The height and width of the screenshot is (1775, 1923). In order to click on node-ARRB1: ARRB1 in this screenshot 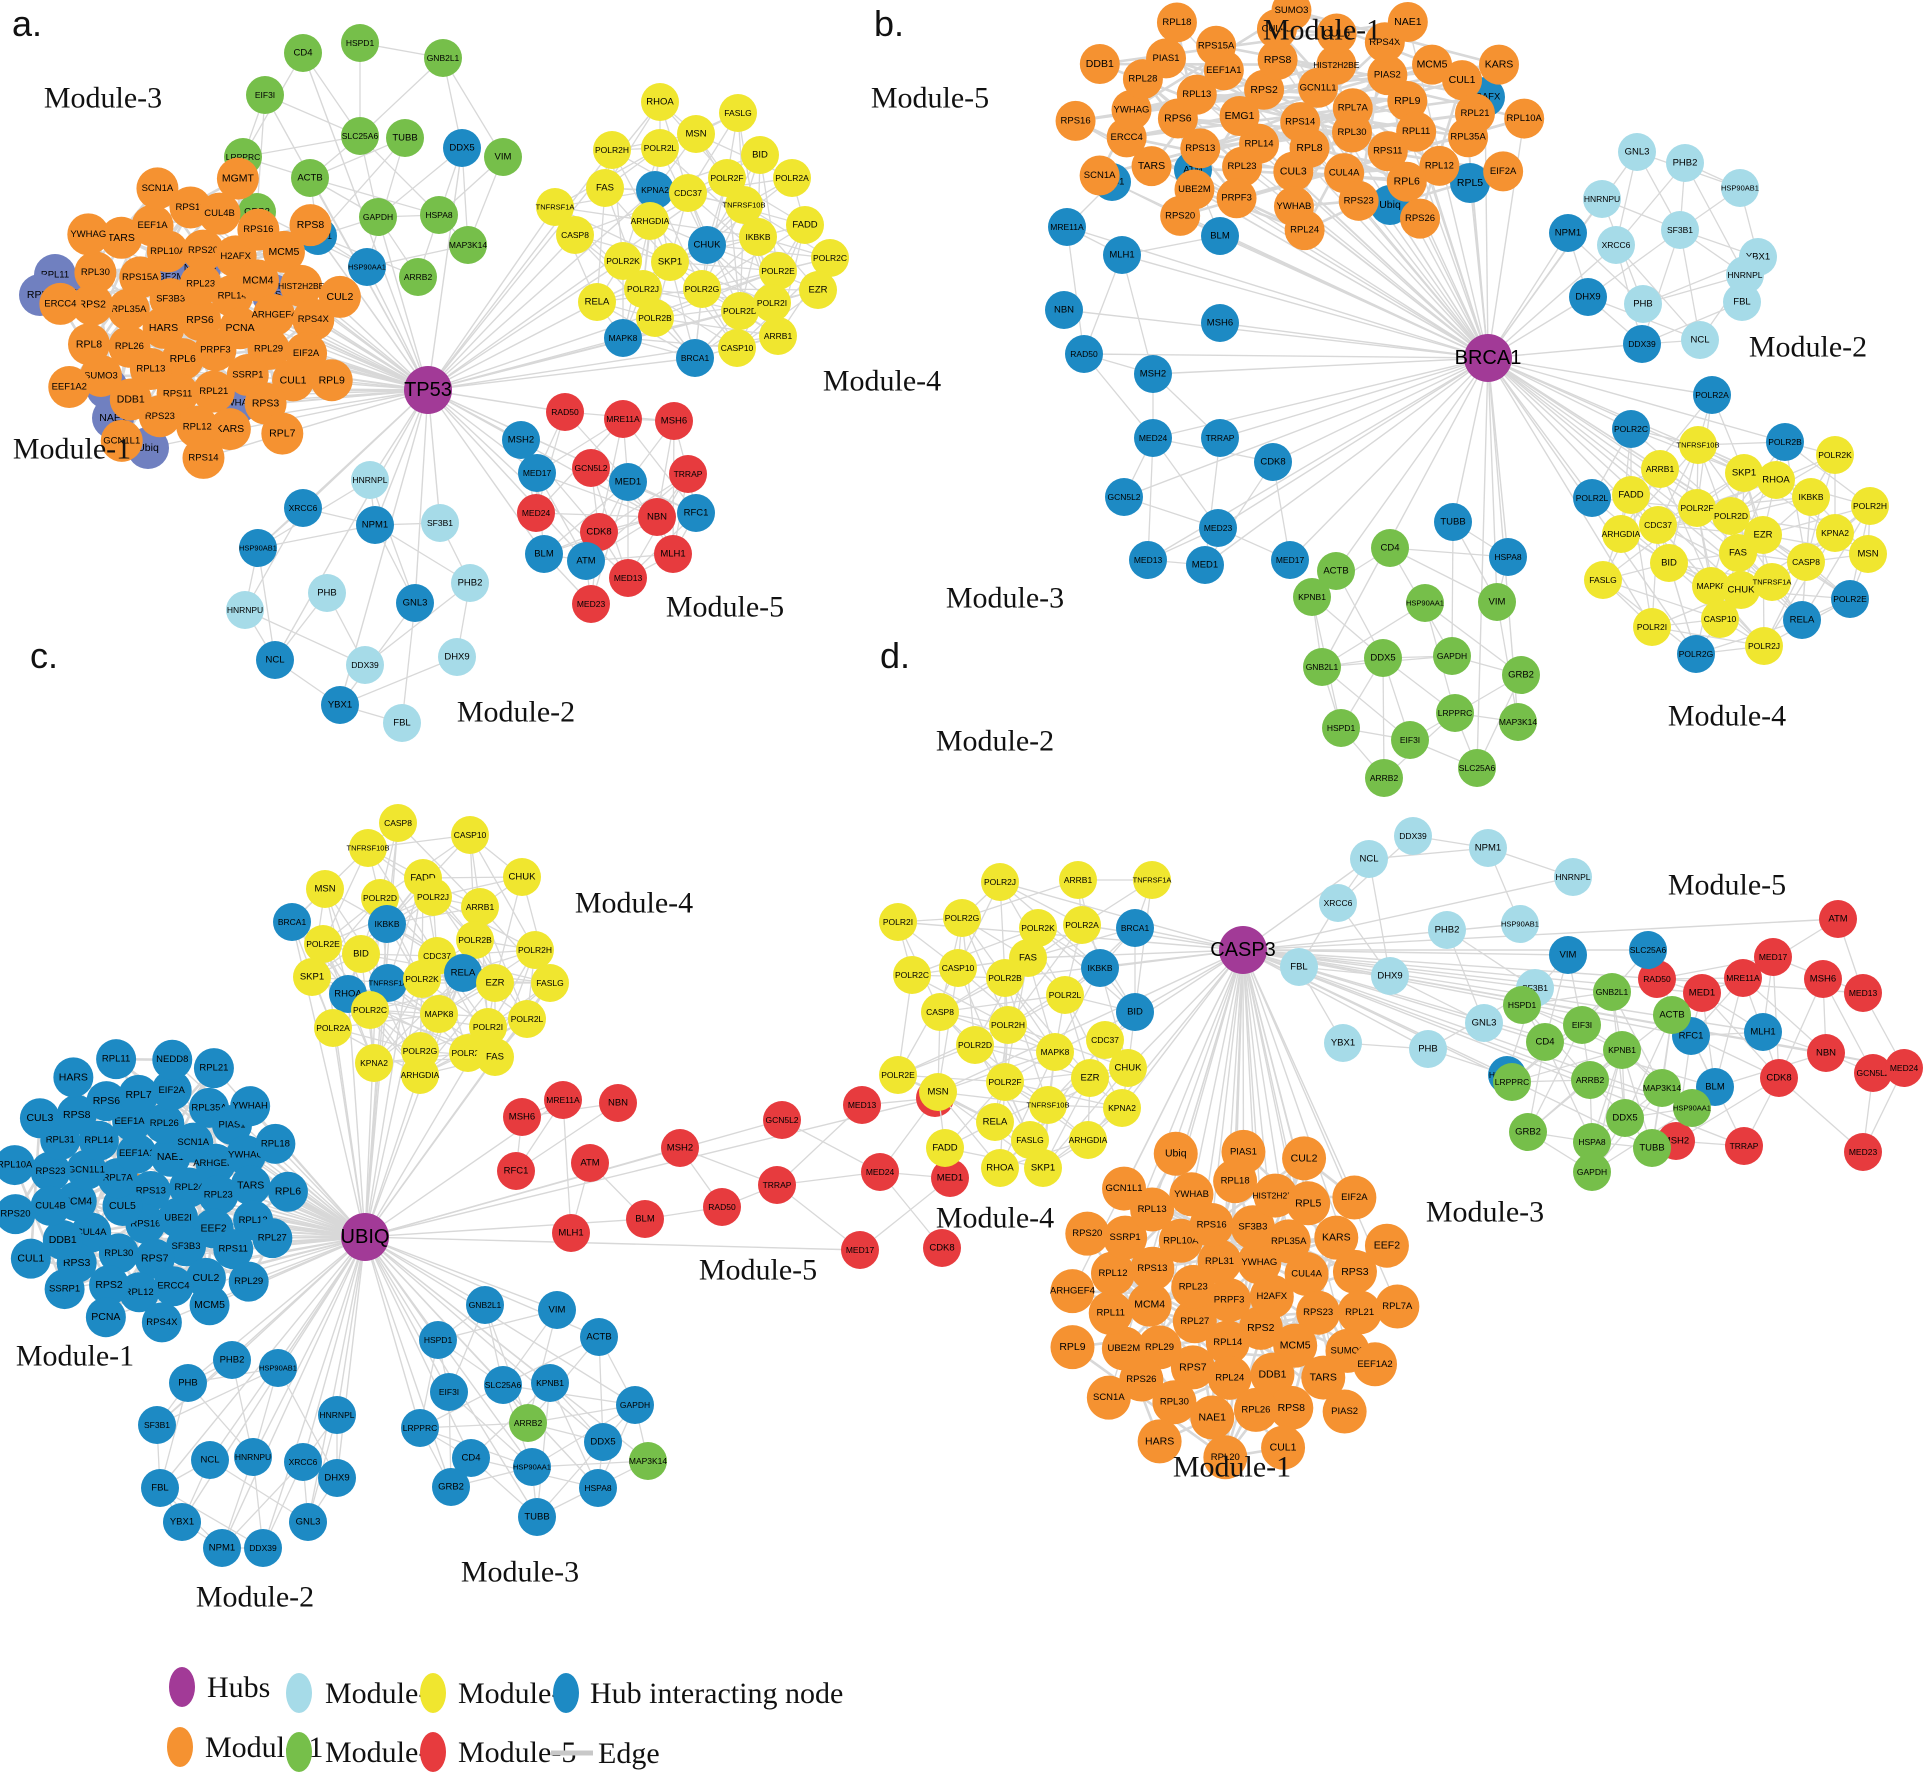, I will do `click(778, 336)`.